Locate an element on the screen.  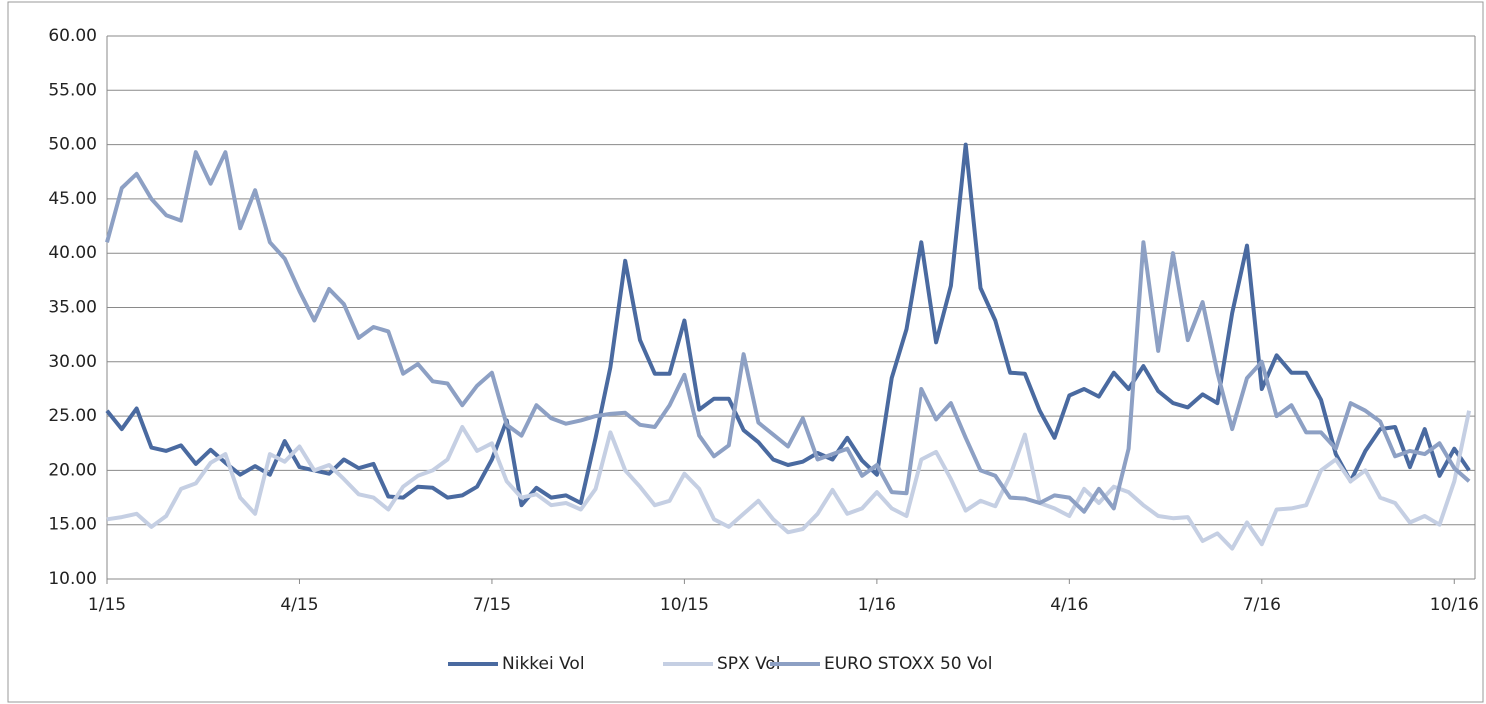
x-tick-label: 4/15 is located at coordinates (299, 605).